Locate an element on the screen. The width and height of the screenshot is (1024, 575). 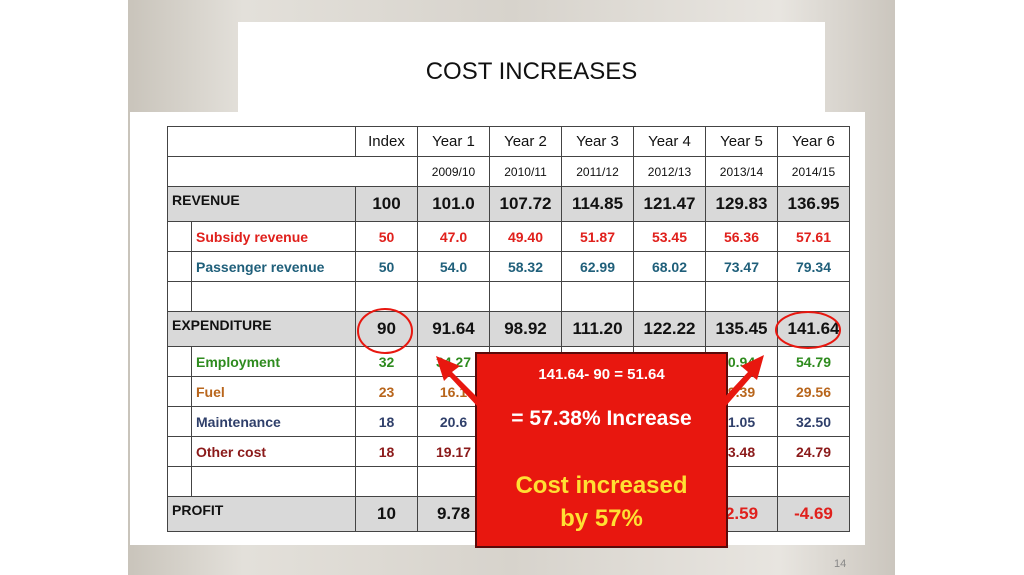
title-area is located at coordinates (531, 69).